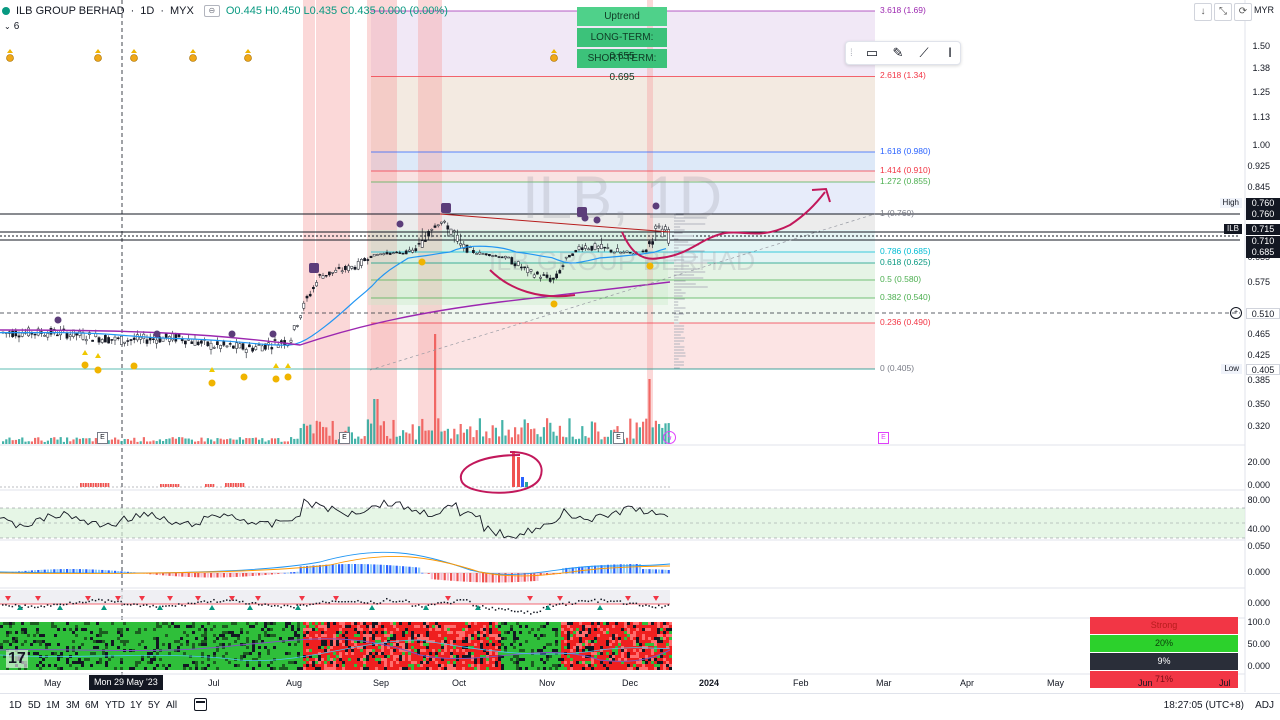 The image size is (1280, 720). I want to click on arrow-down-icon: ↓, so click(1203, 12).